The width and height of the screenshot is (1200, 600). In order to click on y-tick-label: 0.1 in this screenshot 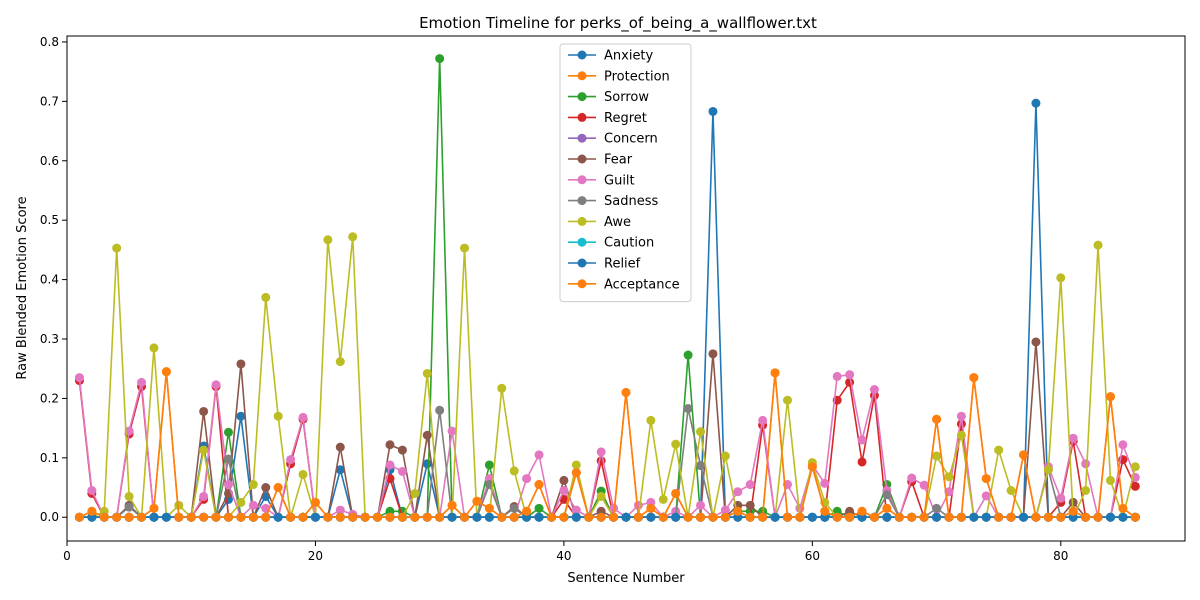, I will do `click(49, 458)`.